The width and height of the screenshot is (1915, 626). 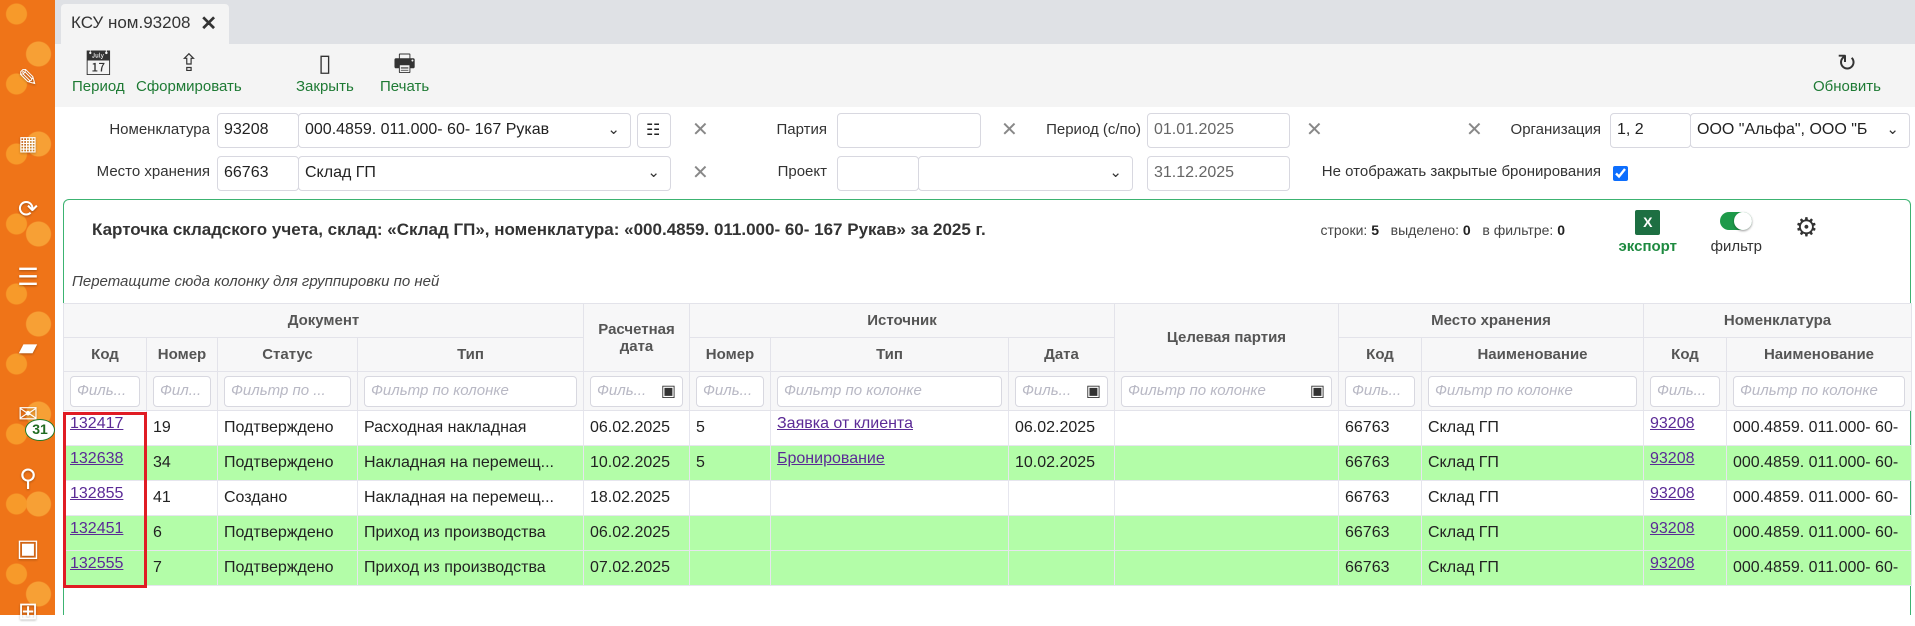 What do you see at coordinates (258, 130) in the screenshot?
I see `nomenclature-code-input: 93208` at bounding box center [258, 130].